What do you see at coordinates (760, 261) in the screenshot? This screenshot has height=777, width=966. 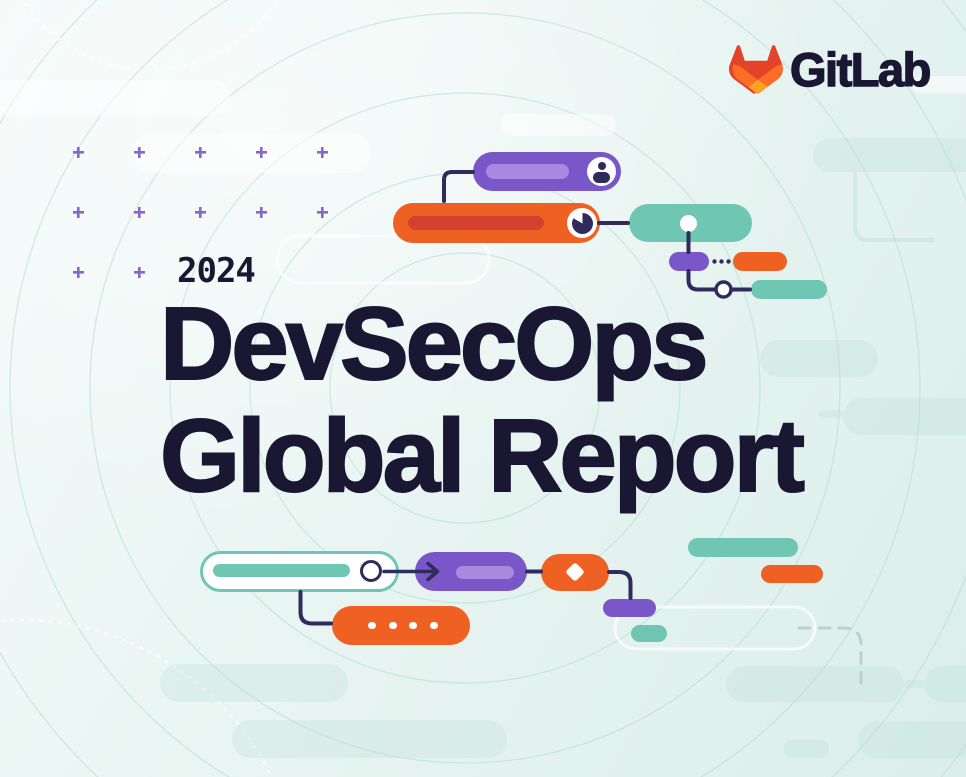 I see `mini-pill-orange` at bounding box center [760, 261].